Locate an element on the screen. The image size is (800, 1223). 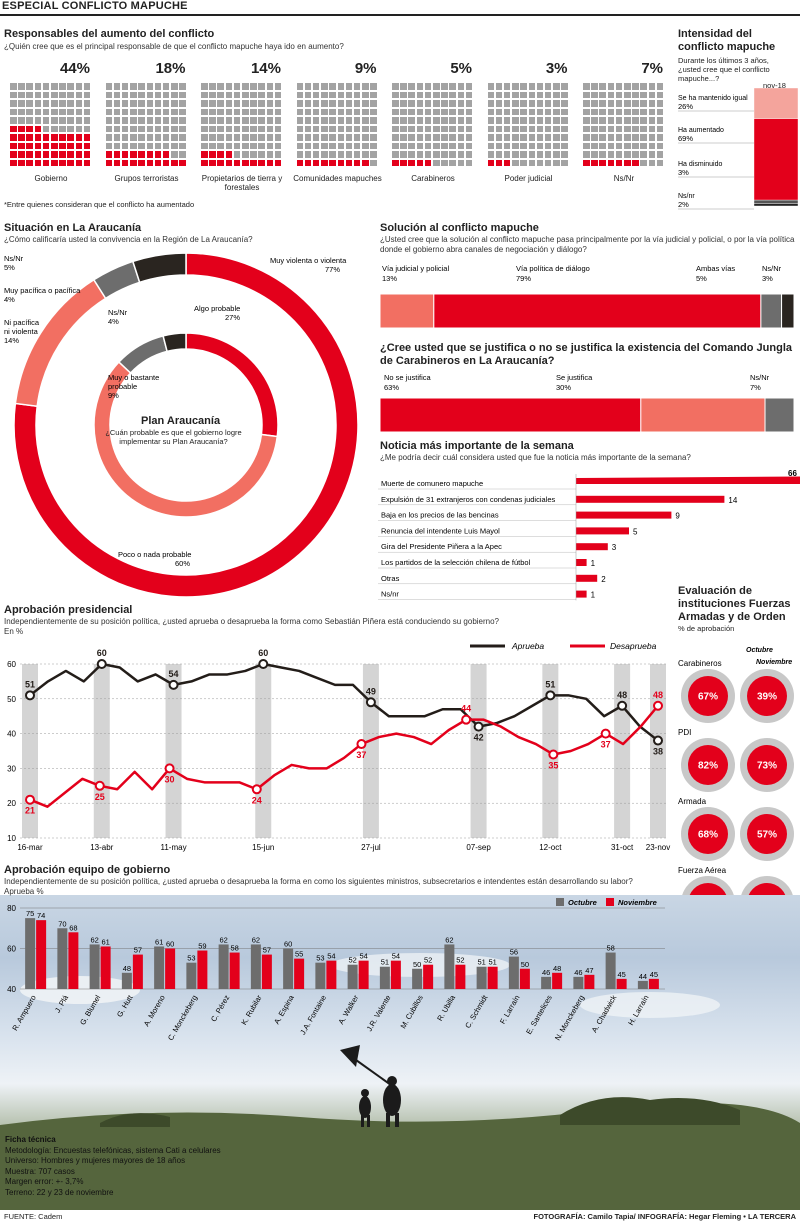
plan-title: Plan Araucanía is located at coordinates (181, 421).